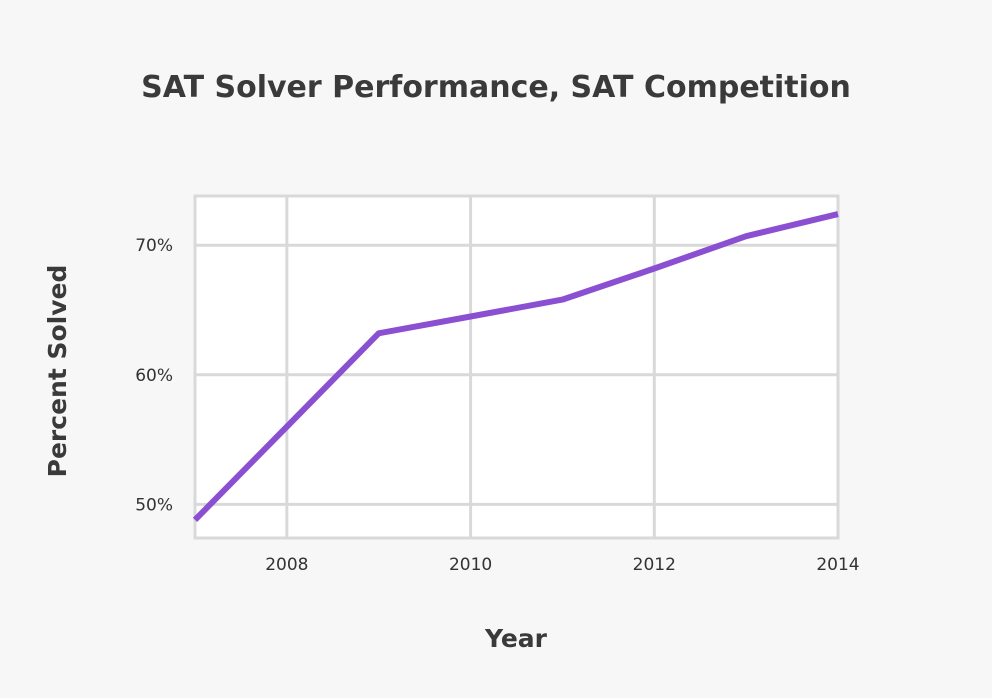  I want to click on data-point-2014, so click(838, 214).